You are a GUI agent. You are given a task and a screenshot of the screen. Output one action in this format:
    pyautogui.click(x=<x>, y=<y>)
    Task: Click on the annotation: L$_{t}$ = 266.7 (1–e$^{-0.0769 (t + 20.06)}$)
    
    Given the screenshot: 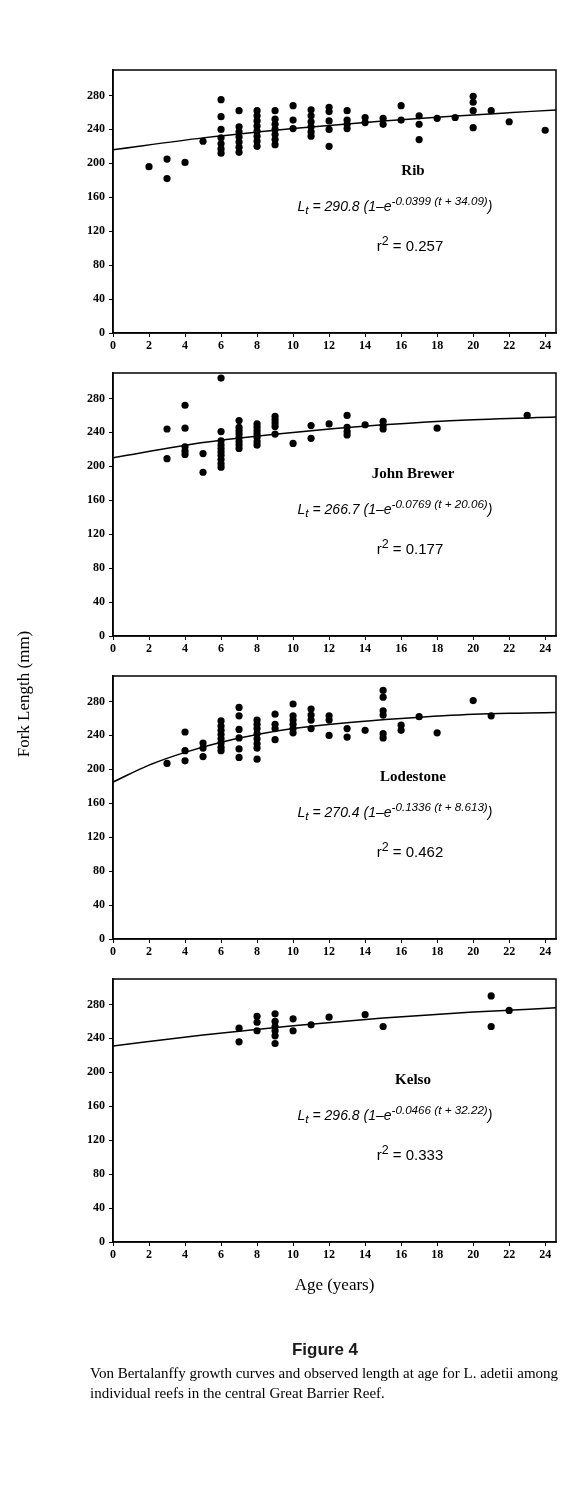 What is the action you would take?
    pyautogui.click(x=395, y=508)
    